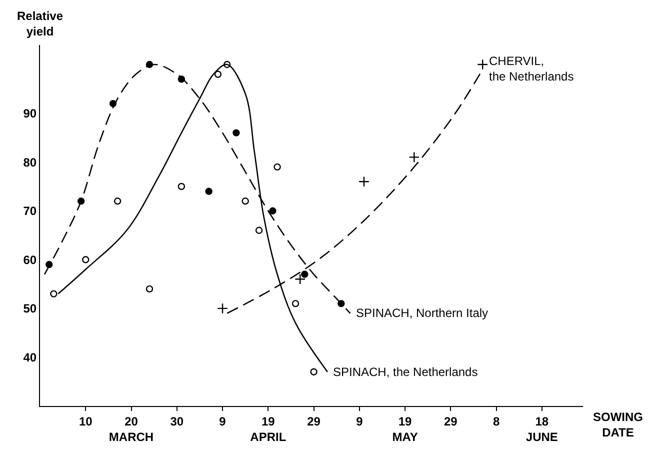 Image resolution: width=658 pixels, height=456 pixels. What do you see at coordinates (30, 259) in the screenshot?
I see `y-tick-label: 60` at bounding box center [30, 259].